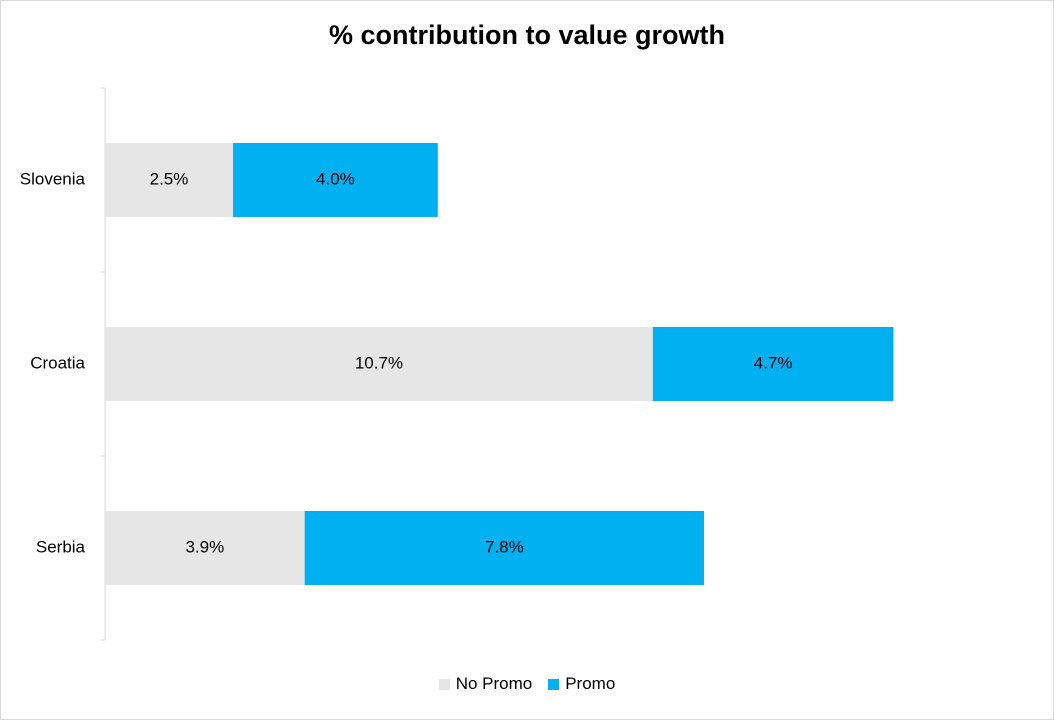 The width and height of the screenshot is (1054, 720). What do you see at coordinates (527, 35) in the screenshot?
I see `chart-title: % contribution to value growth` at bounding box center [527, 35].